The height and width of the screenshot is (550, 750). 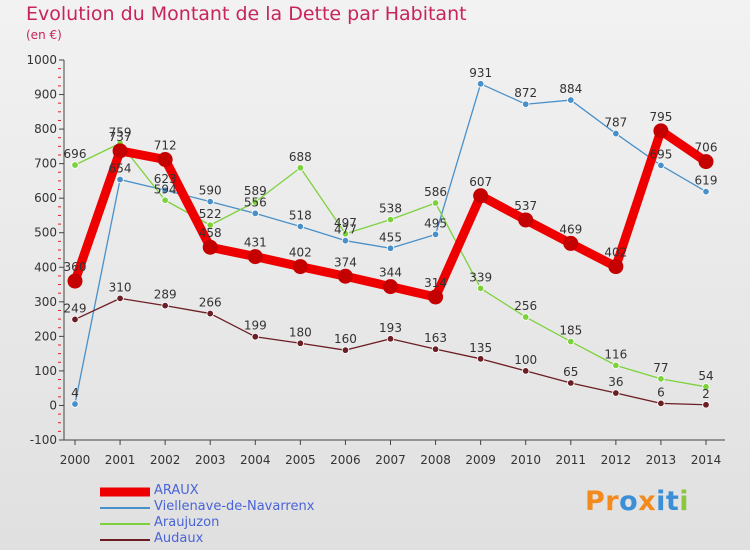 What do you see at coordinates (390, 237) in the screenshot?
I see `data-label: 455` at bounding box center [390, 237].